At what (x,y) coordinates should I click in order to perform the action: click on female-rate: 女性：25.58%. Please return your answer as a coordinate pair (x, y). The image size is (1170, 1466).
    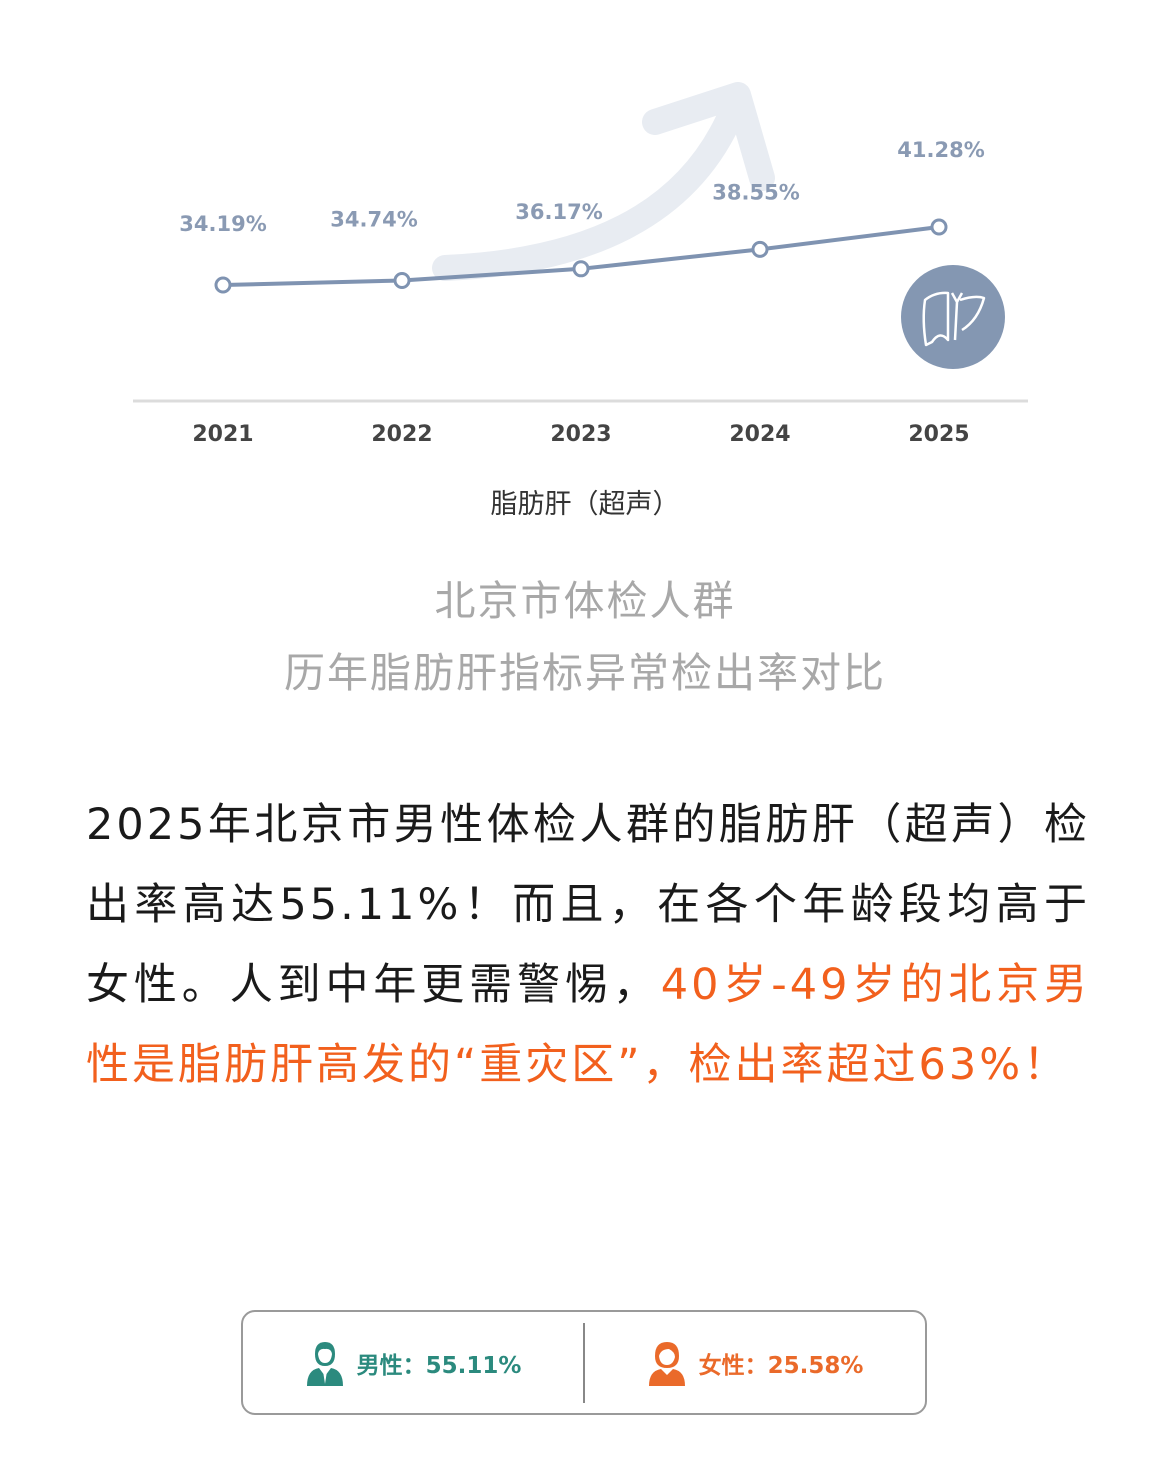
    Looking at the image, I should click on (781, 1365).